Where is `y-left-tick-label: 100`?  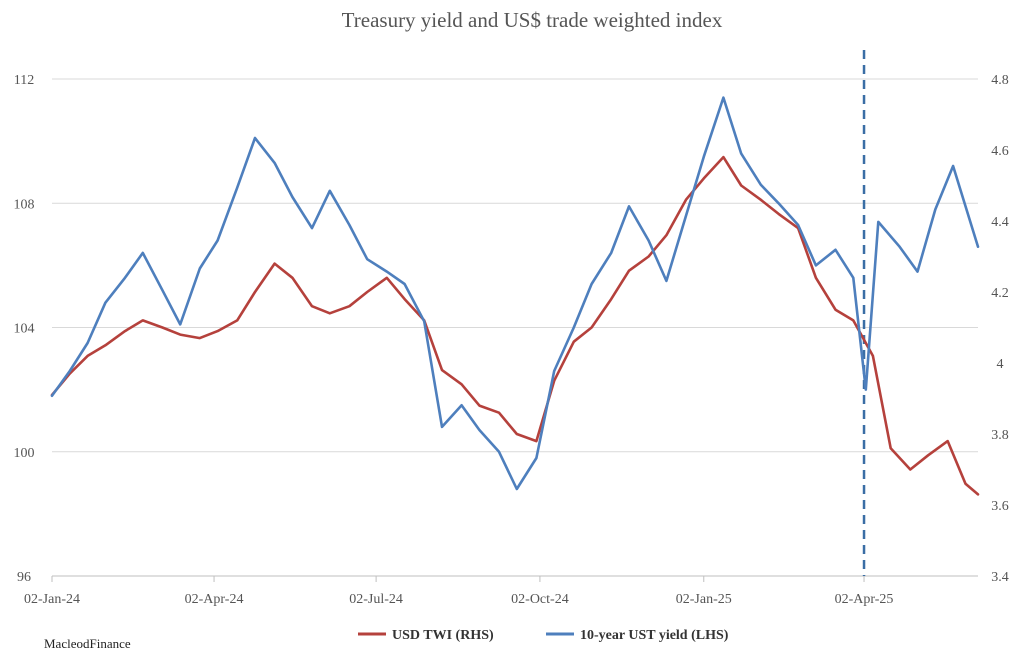 y-left-tick-label: 100 is located at coordinates (24, 453).